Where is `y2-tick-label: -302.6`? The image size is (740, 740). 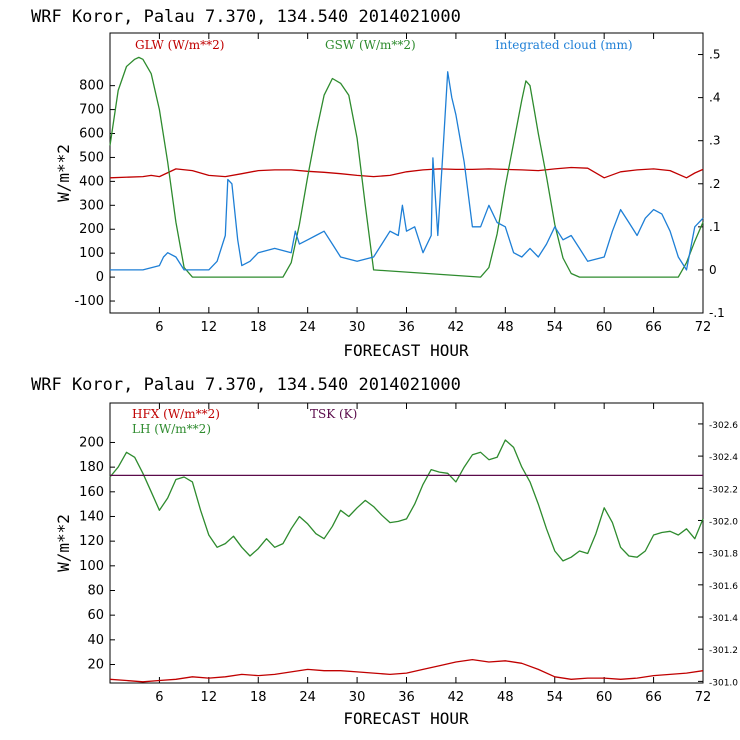 y2-tick-label: -302.6 is located at coordinates (723, 426).